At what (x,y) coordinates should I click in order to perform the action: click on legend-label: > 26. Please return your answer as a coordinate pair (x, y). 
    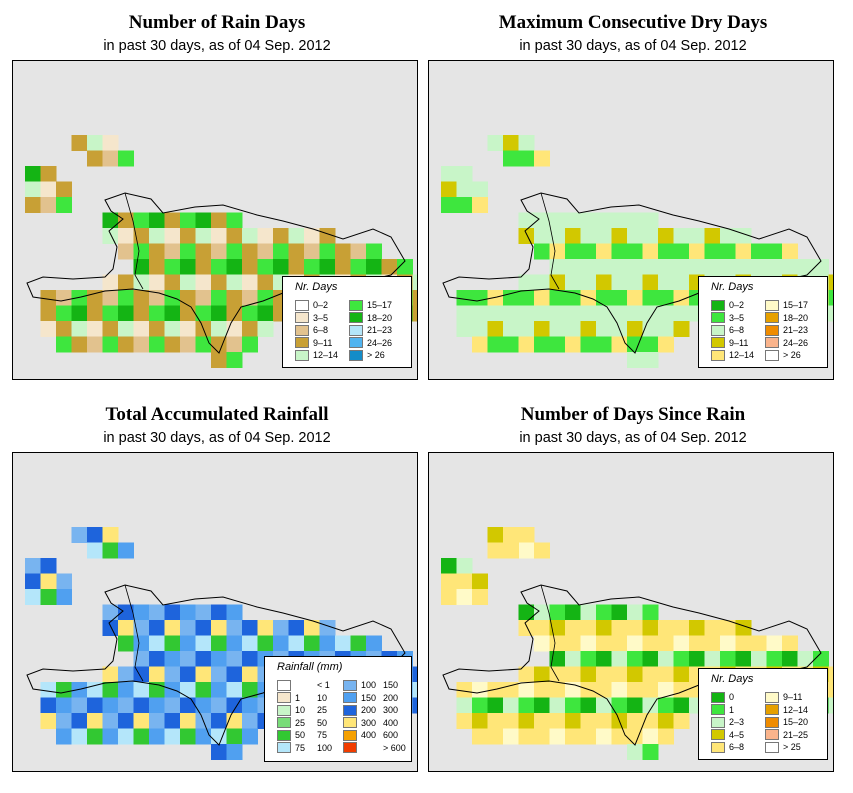
    Looking at the image, I should click on (792, 355).